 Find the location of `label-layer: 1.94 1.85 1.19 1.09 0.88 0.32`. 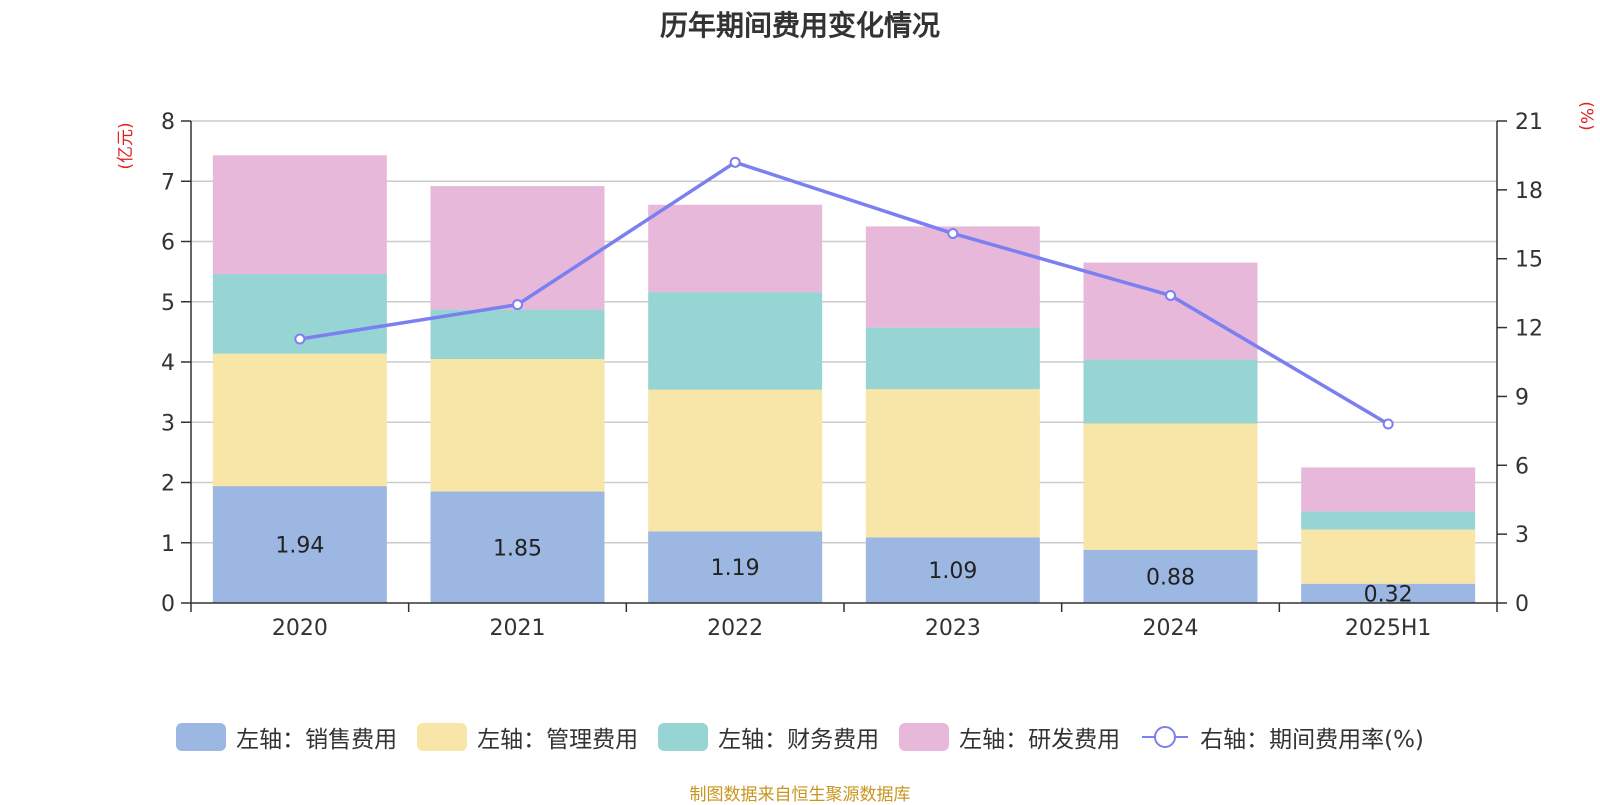

label-layer: 1.94 1.85 1.19 1.09 0.88 0.32 is located at coordinates (843, 571).